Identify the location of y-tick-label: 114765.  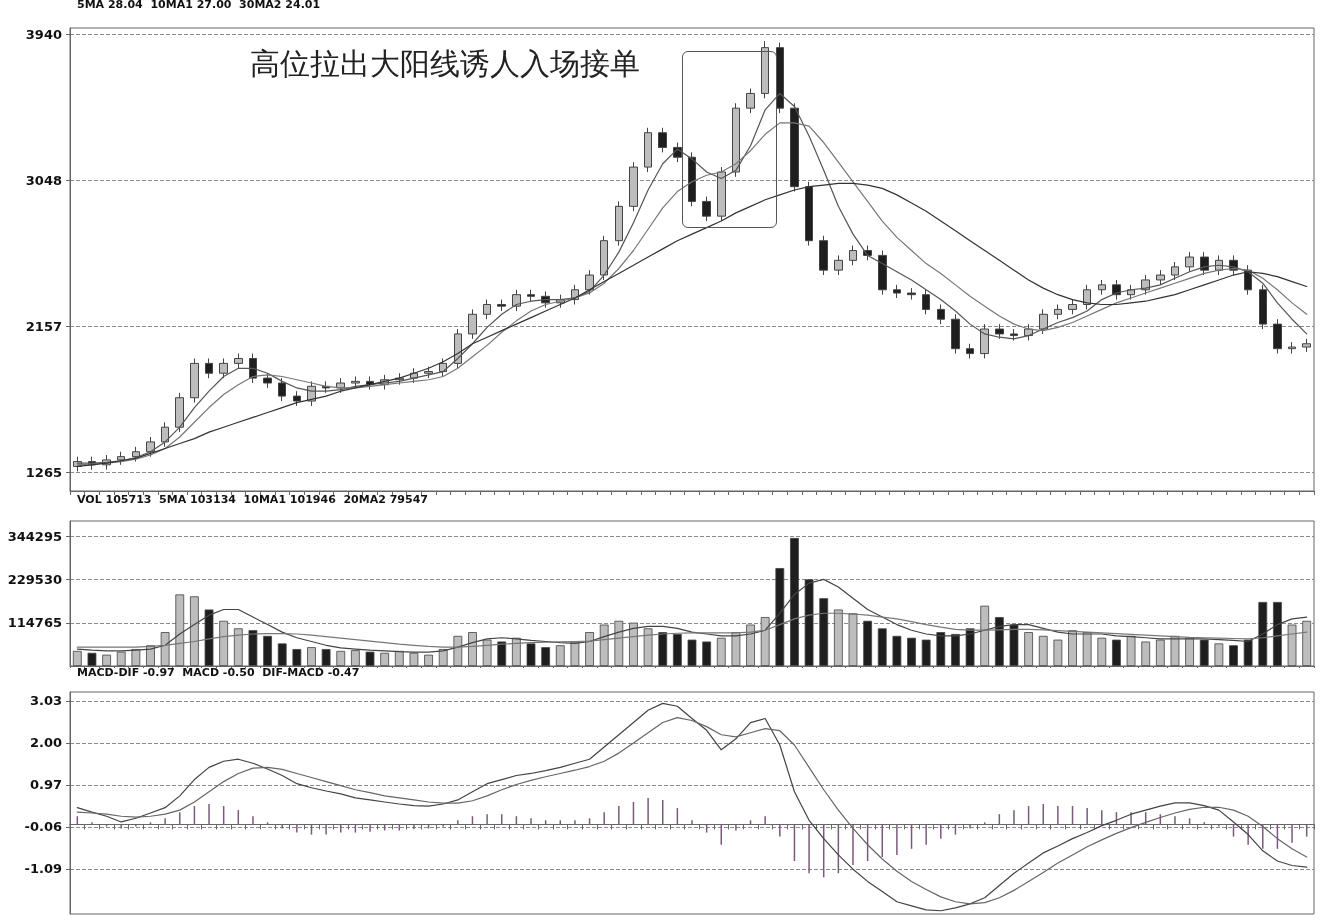
(34, 623).